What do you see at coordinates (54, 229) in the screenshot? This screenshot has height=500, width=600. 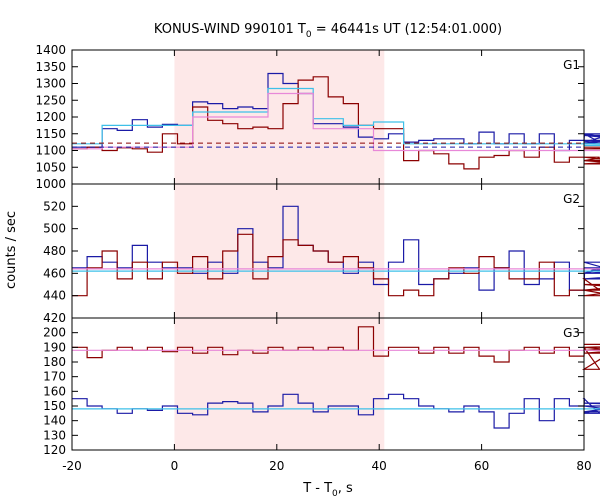 I see `y-tick-label: 500` at bounding box center [54, 229].